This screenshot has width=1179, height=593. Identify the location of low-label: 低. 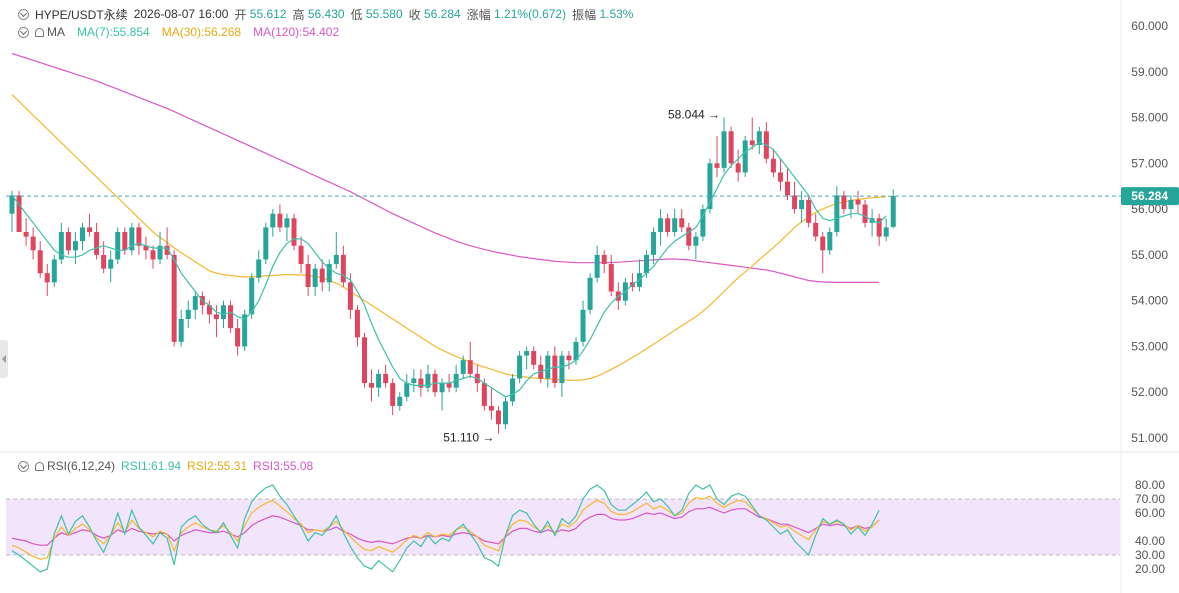
(356, 14).